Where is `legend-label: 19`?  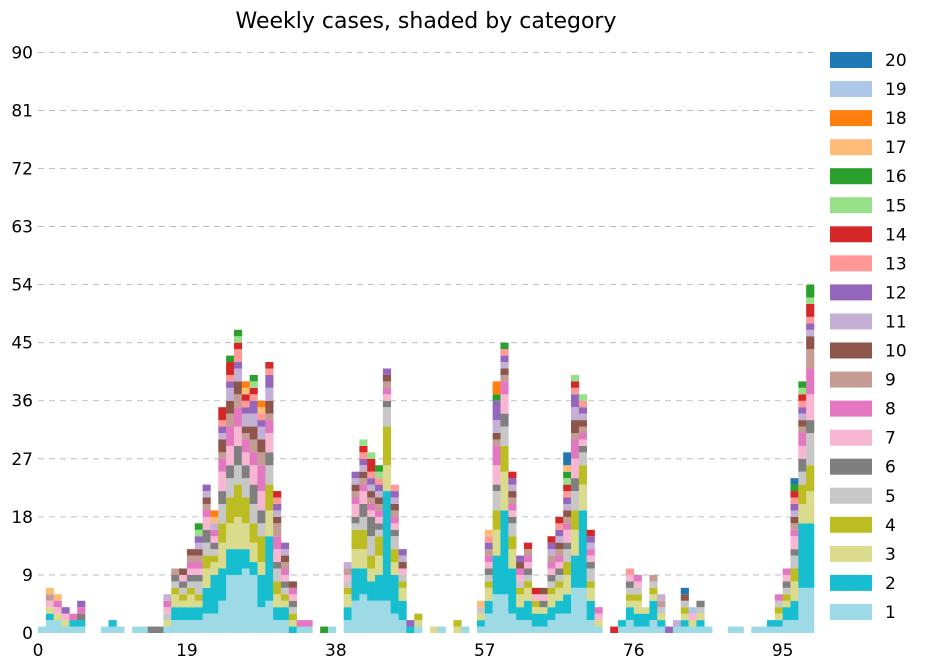
legend-label: 19 is located at coordinates (896, 90).